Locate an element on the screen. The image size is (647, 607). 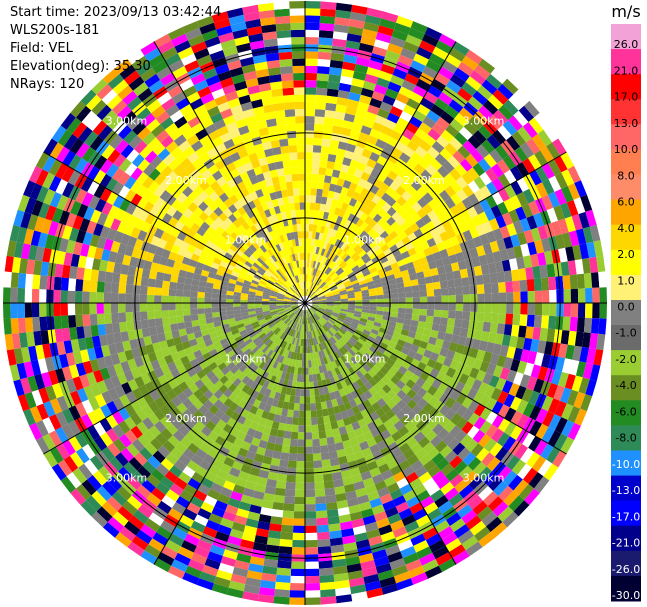
ring-distance-label: 3.00km is located at coordinates (484, 478).